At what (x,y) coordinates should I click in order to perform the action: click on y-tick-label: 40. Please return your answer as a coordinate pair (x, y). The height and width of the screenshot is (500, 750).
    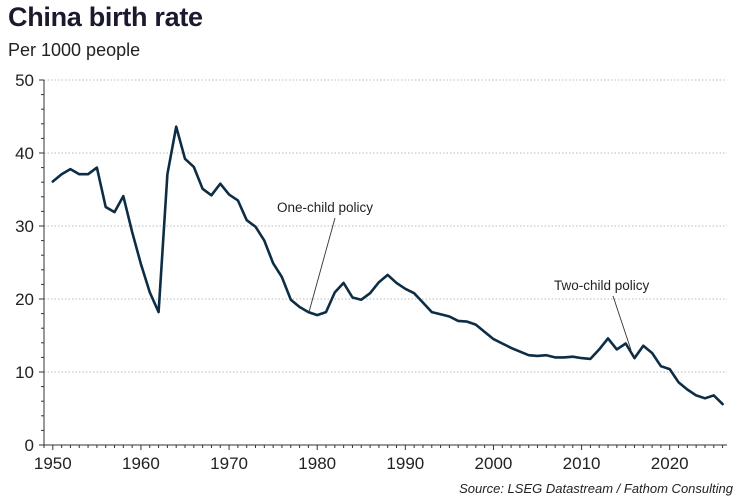
    Looking at the image, I should click on (24, 153).